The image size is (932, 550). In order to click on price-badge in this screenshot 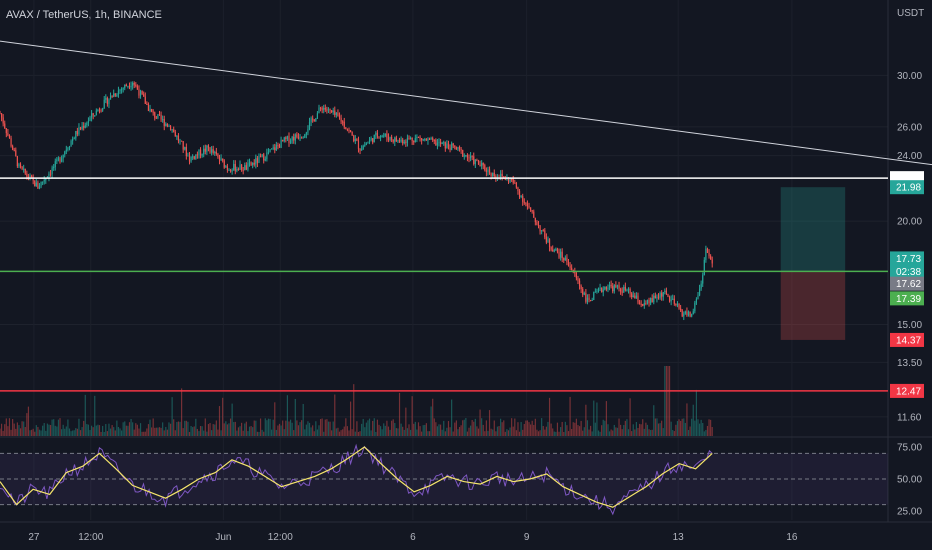, I will do `click(907, 283)`.